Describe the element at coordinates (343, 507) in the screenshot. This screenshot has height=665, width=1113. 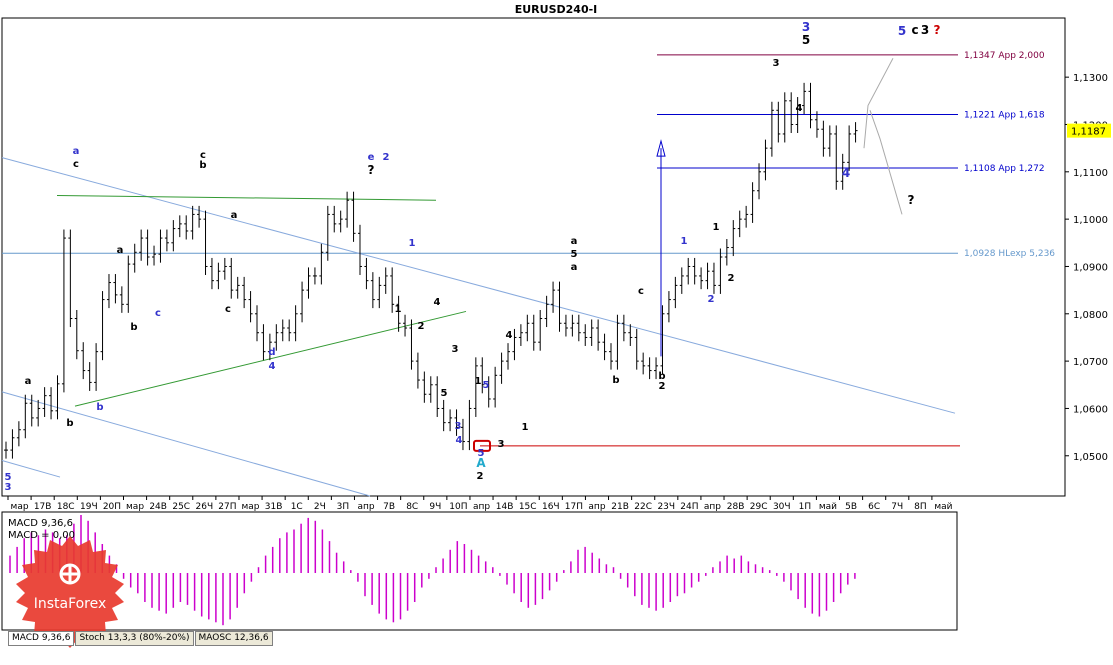
I see `time-tick-label: 3П` at that location.